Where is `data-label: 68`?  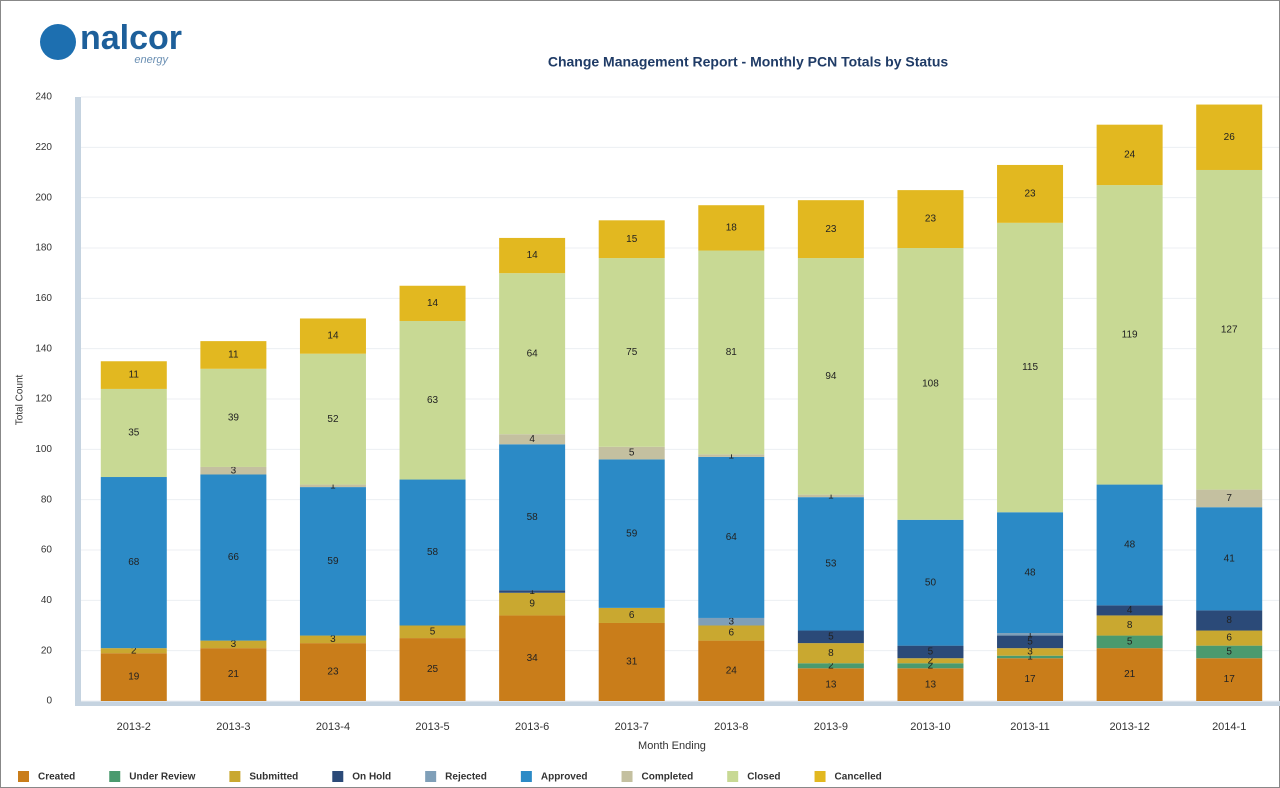
data-label: 68 is located at coordinates (134, 562).